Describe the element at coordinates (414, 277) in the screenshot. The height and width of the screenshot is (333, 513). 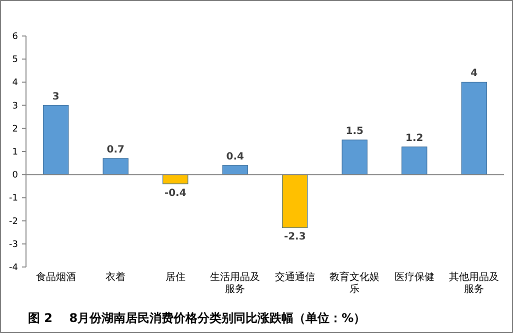
I see `x-tick-label: 医疗保健` at that location.